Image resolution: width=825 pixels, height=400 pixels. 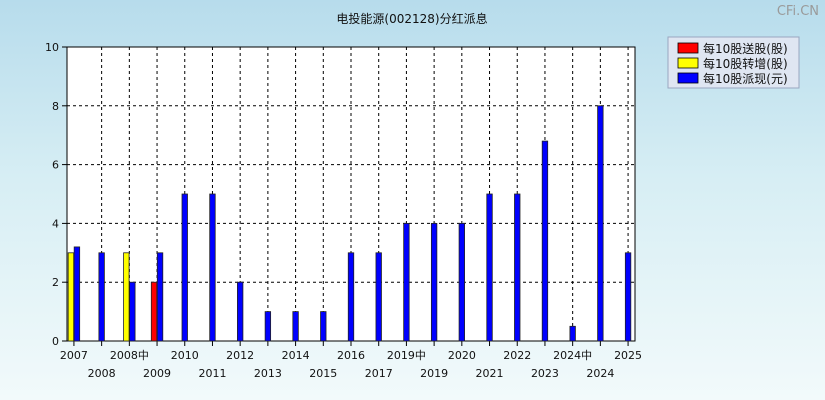 What do you see at coordinates (102, 373) in the screenshot?
I see `x-tick-label: 2008` at bounding box center [102, 373].